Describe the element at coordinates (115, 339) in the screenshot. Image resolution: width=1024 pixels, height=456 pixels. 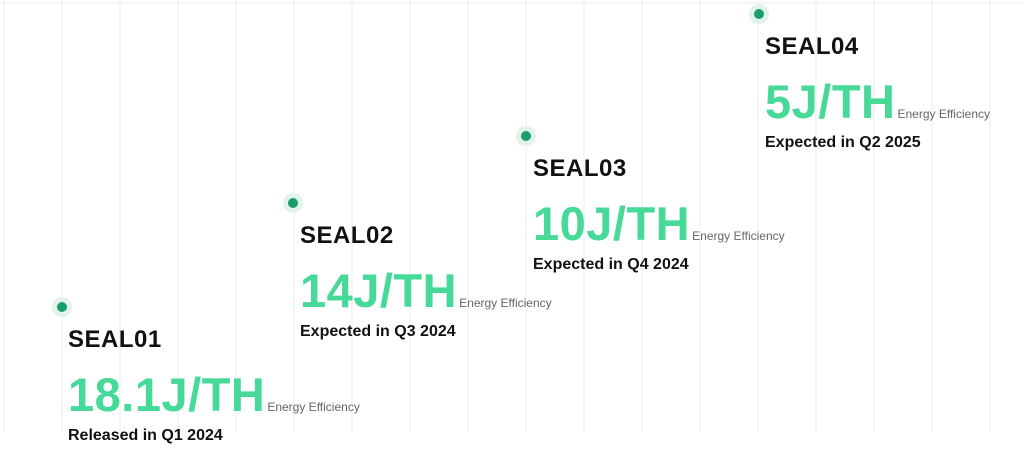
I see `product-name: SEAL01` at that location.